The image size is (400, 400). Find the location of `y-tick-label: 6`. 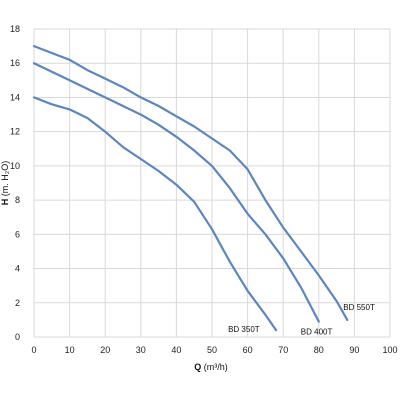

y-tick-label: 6 is located at coordinates (17, 234).